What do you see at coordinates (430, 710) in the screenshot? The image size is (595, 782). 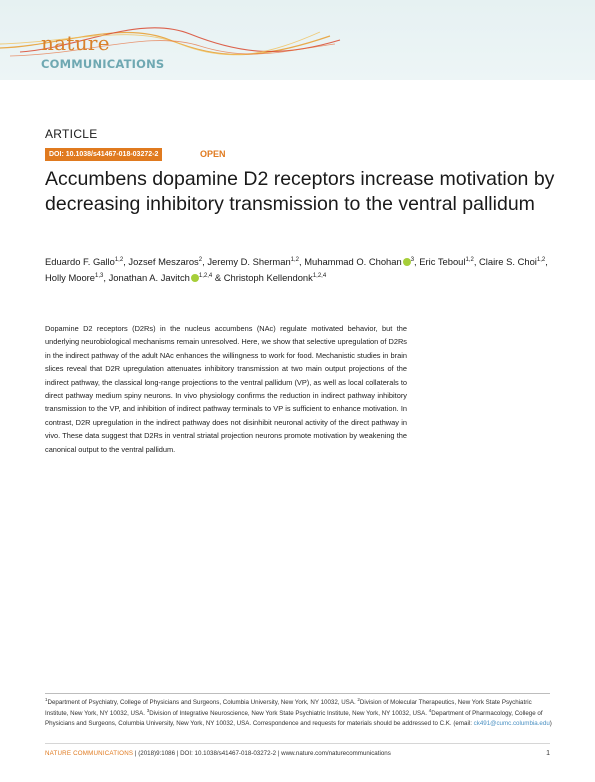 I see `affiliation-number: 4` at bounding box center [430, 710].